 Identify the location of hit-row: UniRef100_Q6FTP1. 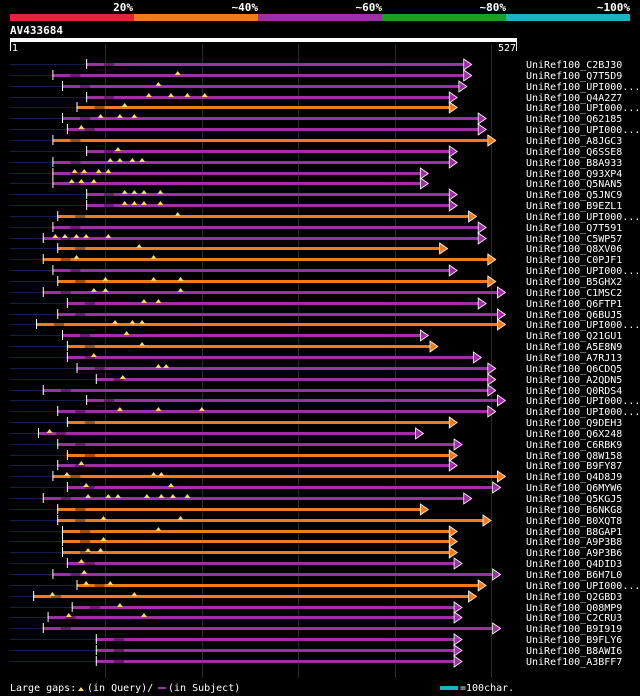
(316, 303).